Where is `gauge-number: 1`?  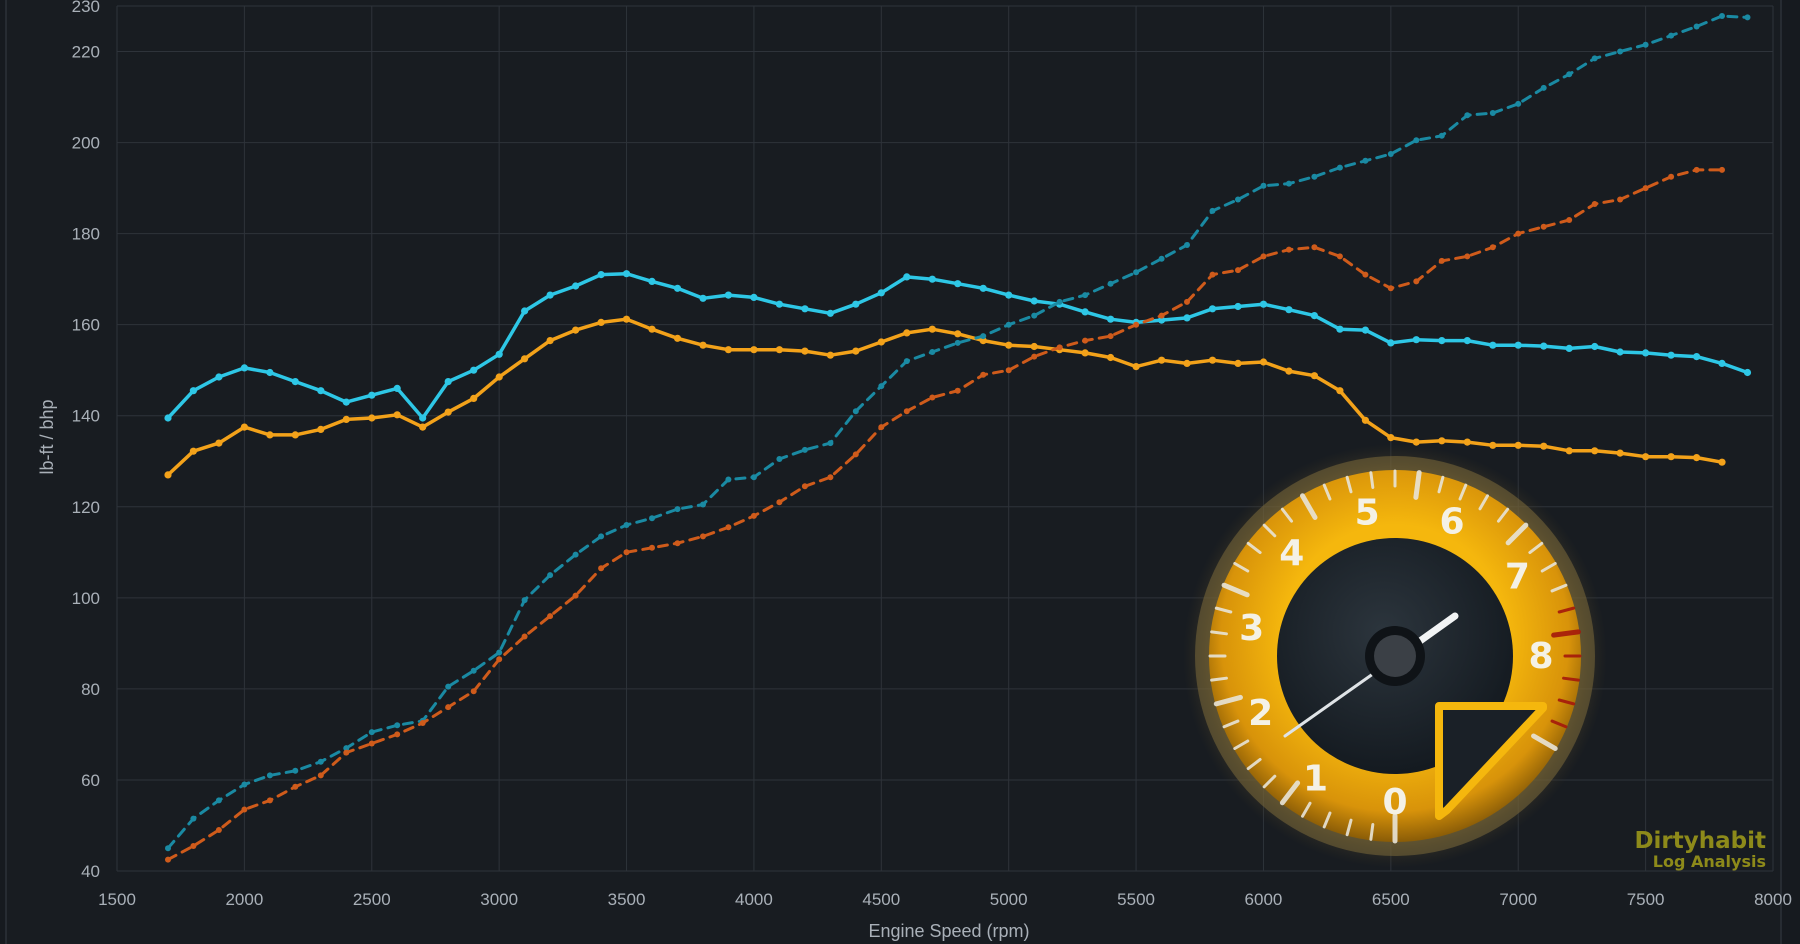
gauge-number: 1 is located at coordinates (1315, 778).